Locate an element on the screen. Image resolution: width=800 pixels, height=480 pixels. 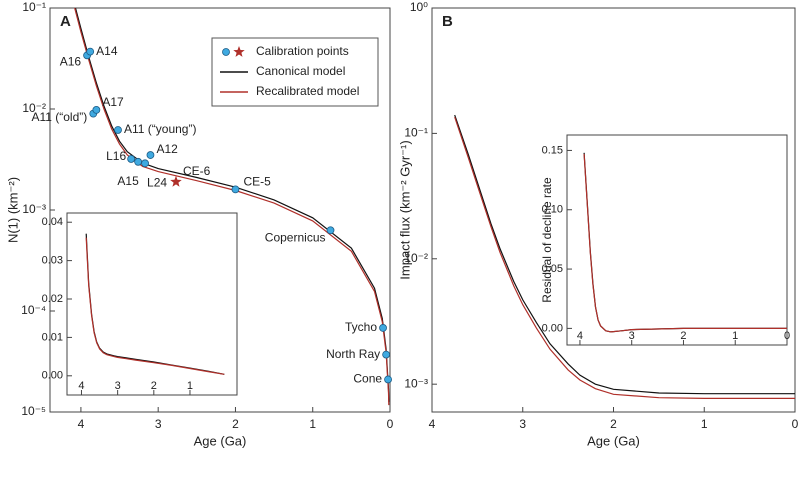
legend-label: Canonical model is located at coordinates (300, 71).